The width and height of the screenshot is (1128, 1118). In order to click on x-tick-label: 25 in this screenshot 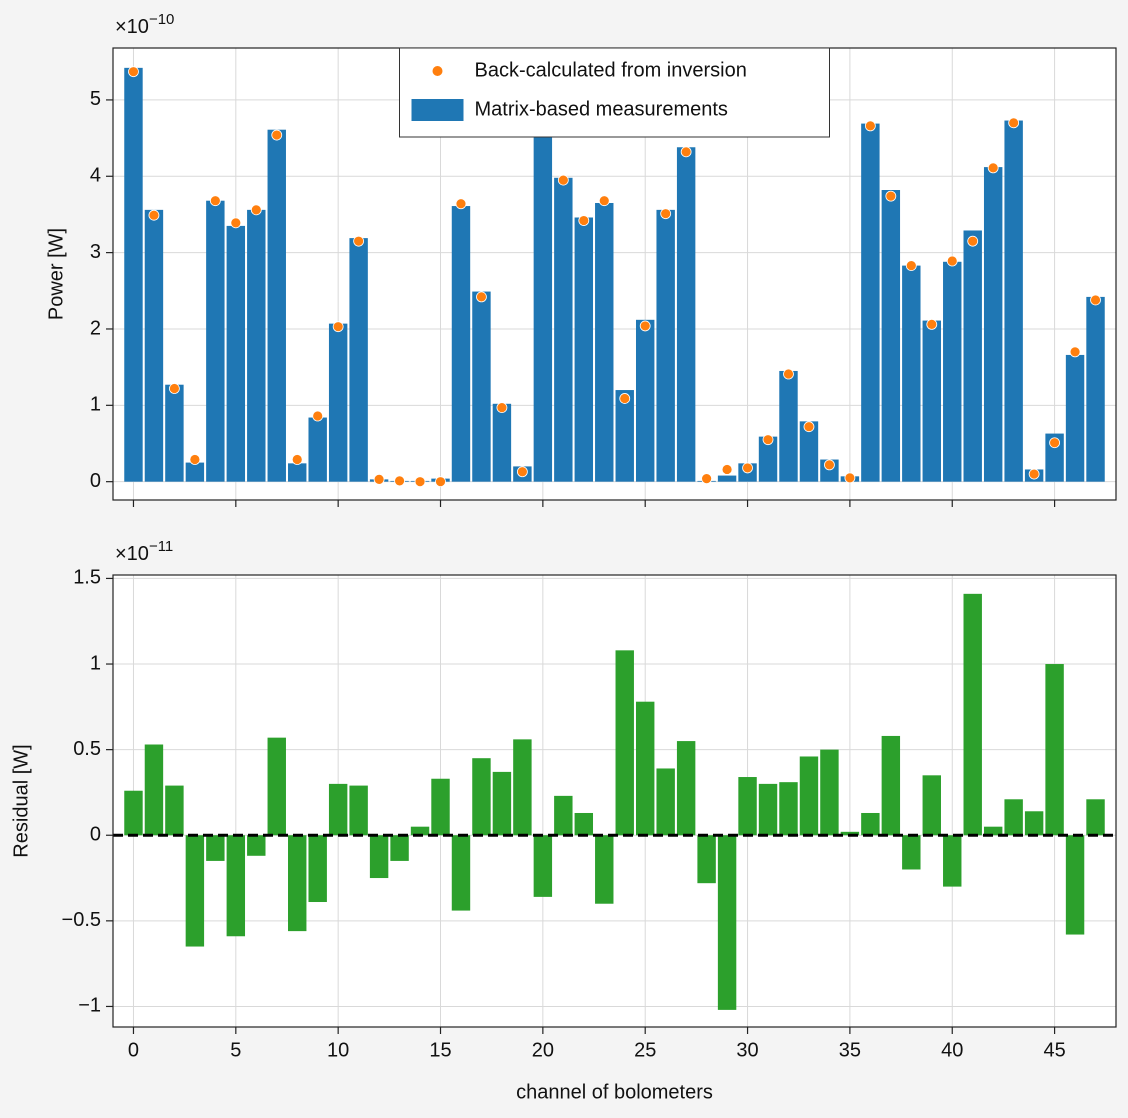, I will do `click(645, 1050)`.